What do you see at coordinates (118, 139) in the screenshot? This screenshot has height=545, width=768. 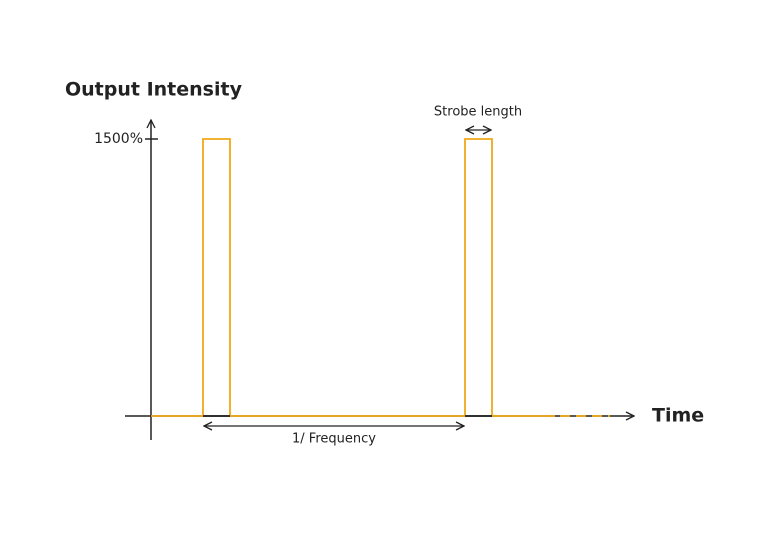 I see `y-tick-label: 1500%` at bounding box center [118, 139].